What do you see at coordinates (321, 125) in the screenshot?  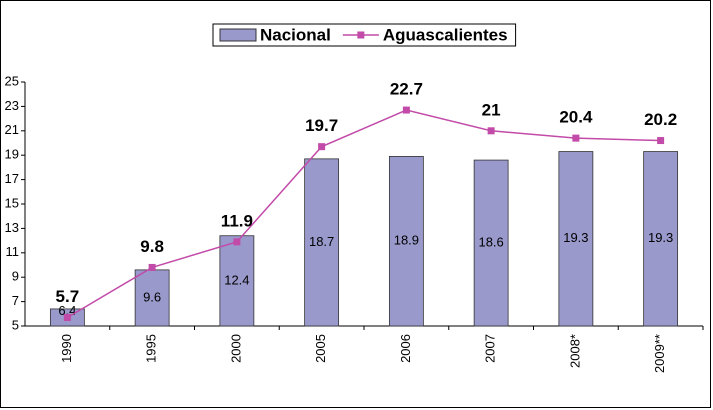 I see `line-value-label: 19.7` at bounding box center [321, 125].